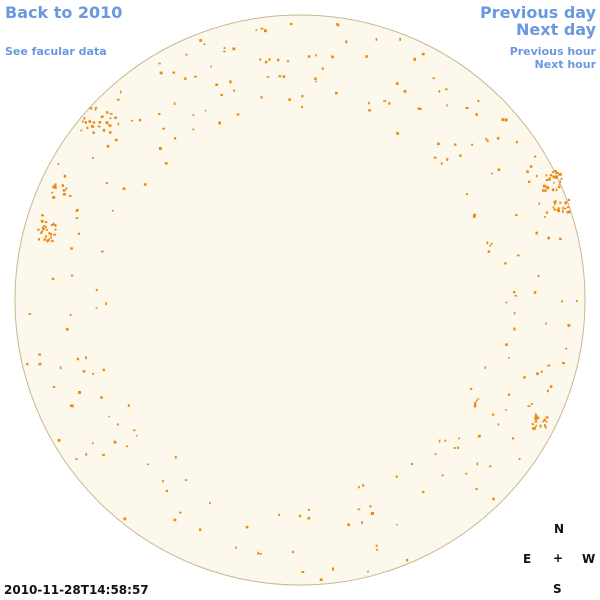 The height and width of the screenshot is (600, 600). What do you see at coordinates (56, 51) in the screenshot?
I see `facular-data-link: See facular data` at bounding box center [56, 51].